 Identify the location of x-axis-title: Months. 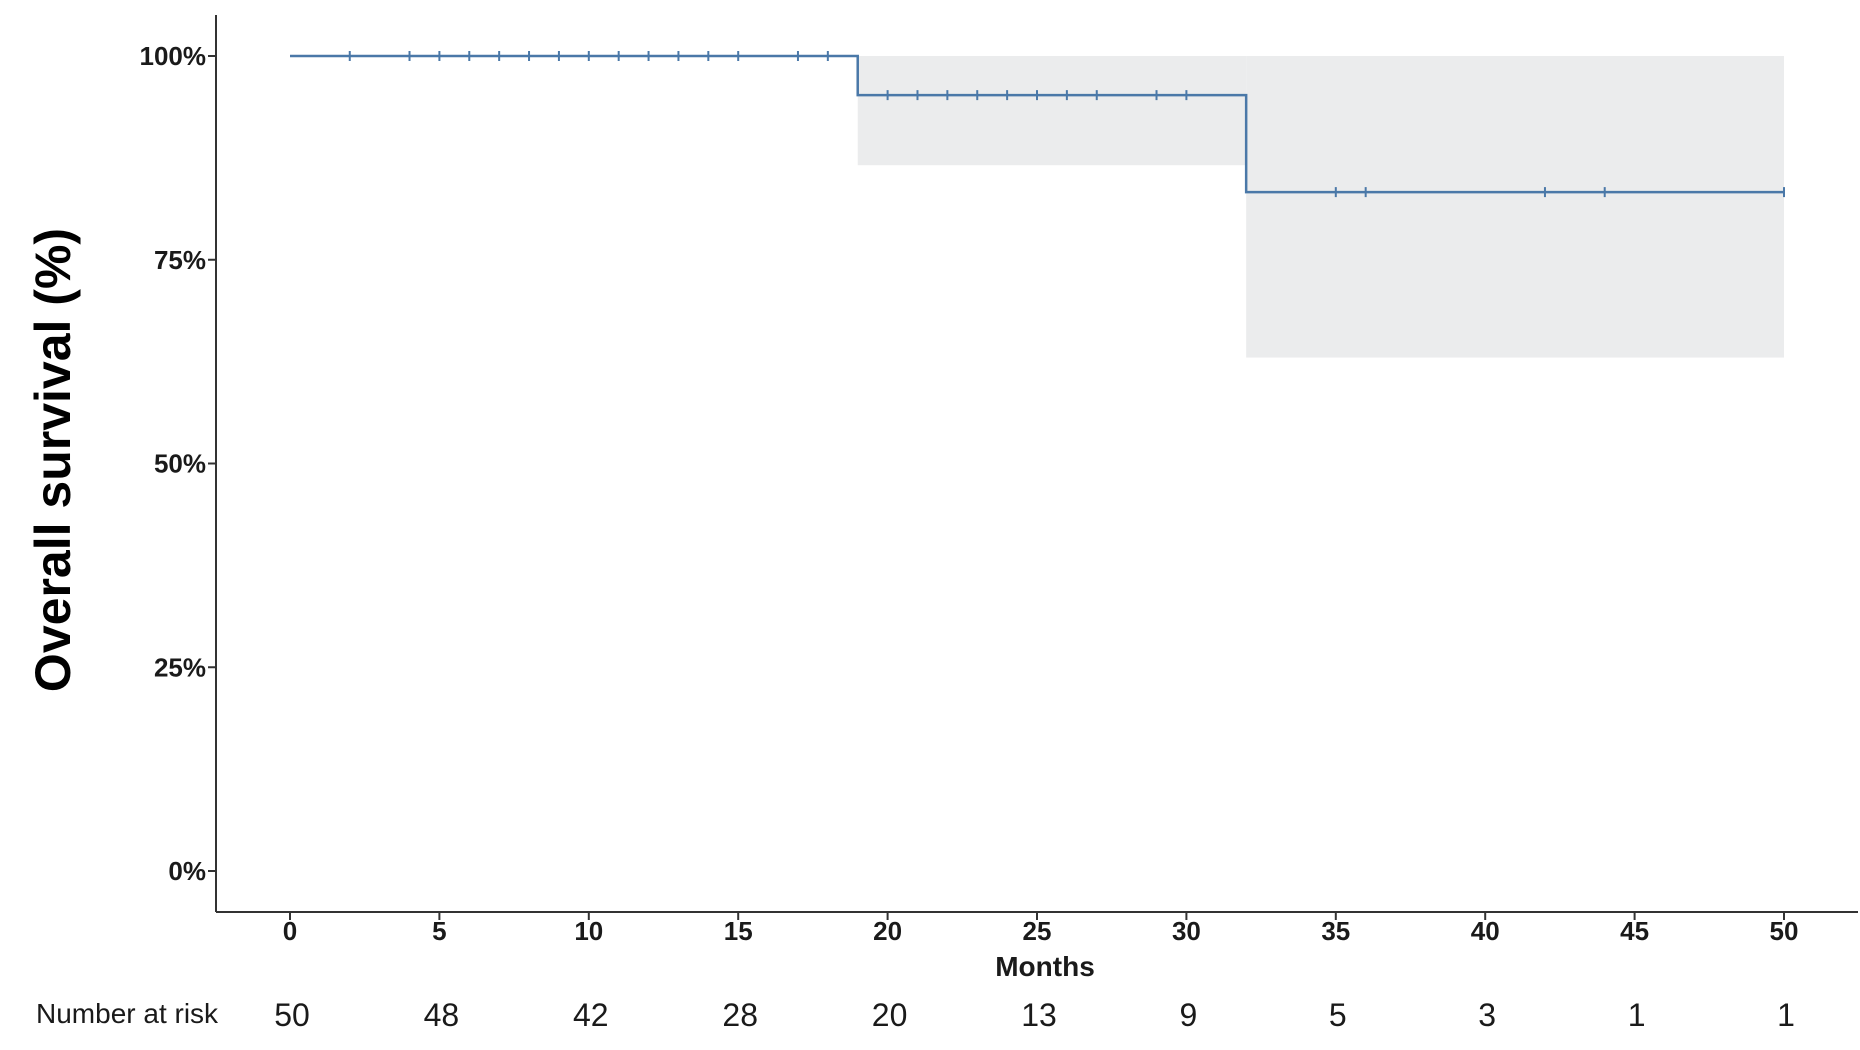
(1045, 966).